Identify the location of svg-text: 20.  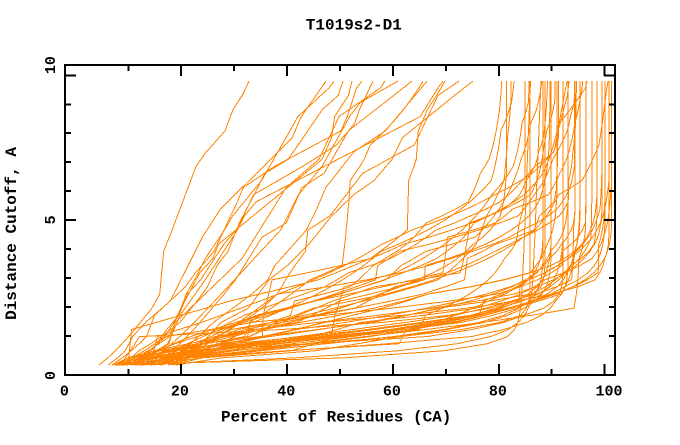
(180, 391).